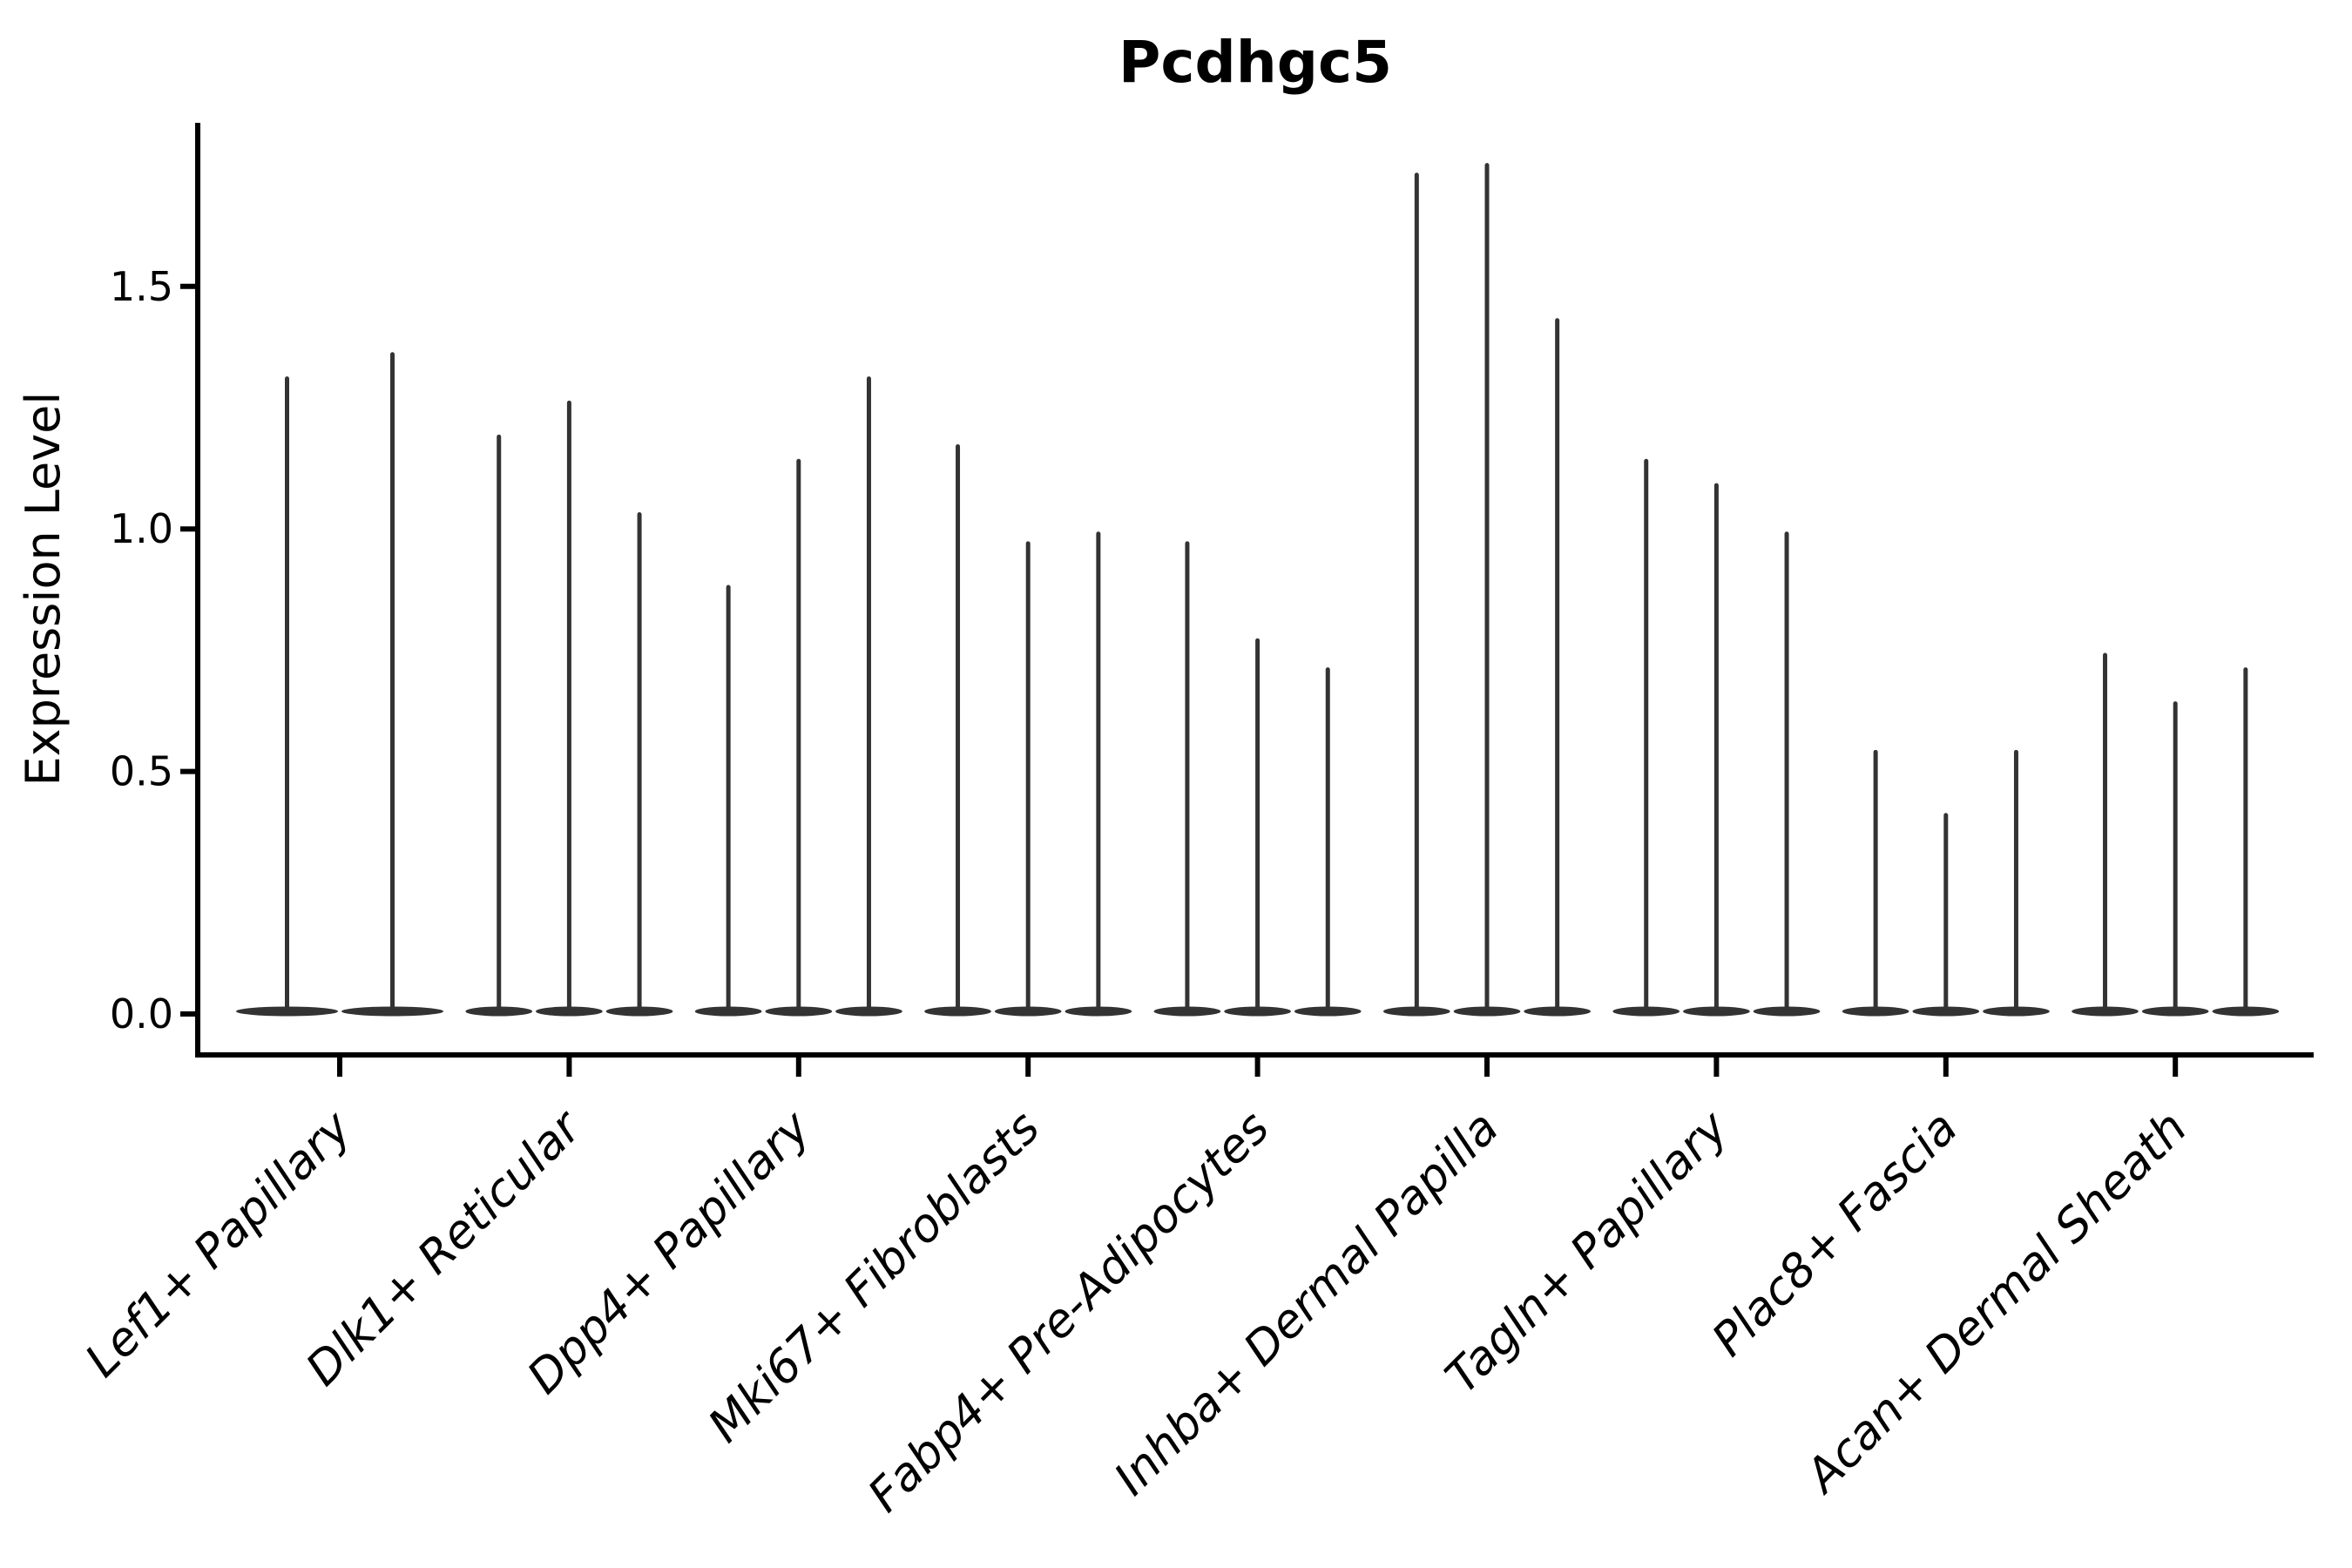 The width and height of the screenshot is (2352, 1568). Describe the element at coordinates (141, 1014) in the screenshot. I see `y-tick-label: 0.0` at that location.